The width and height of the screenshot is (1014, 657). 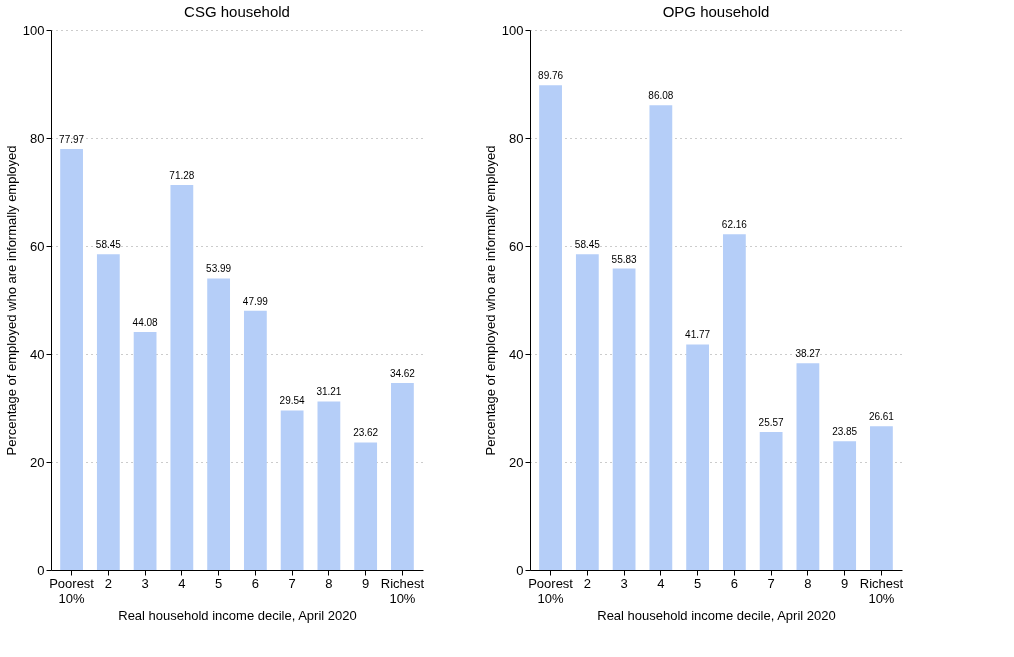 What do you see at coordinates (845, 432) in the screenshot?
I see `data-label: 23.85` at bounding box center [845, 432].